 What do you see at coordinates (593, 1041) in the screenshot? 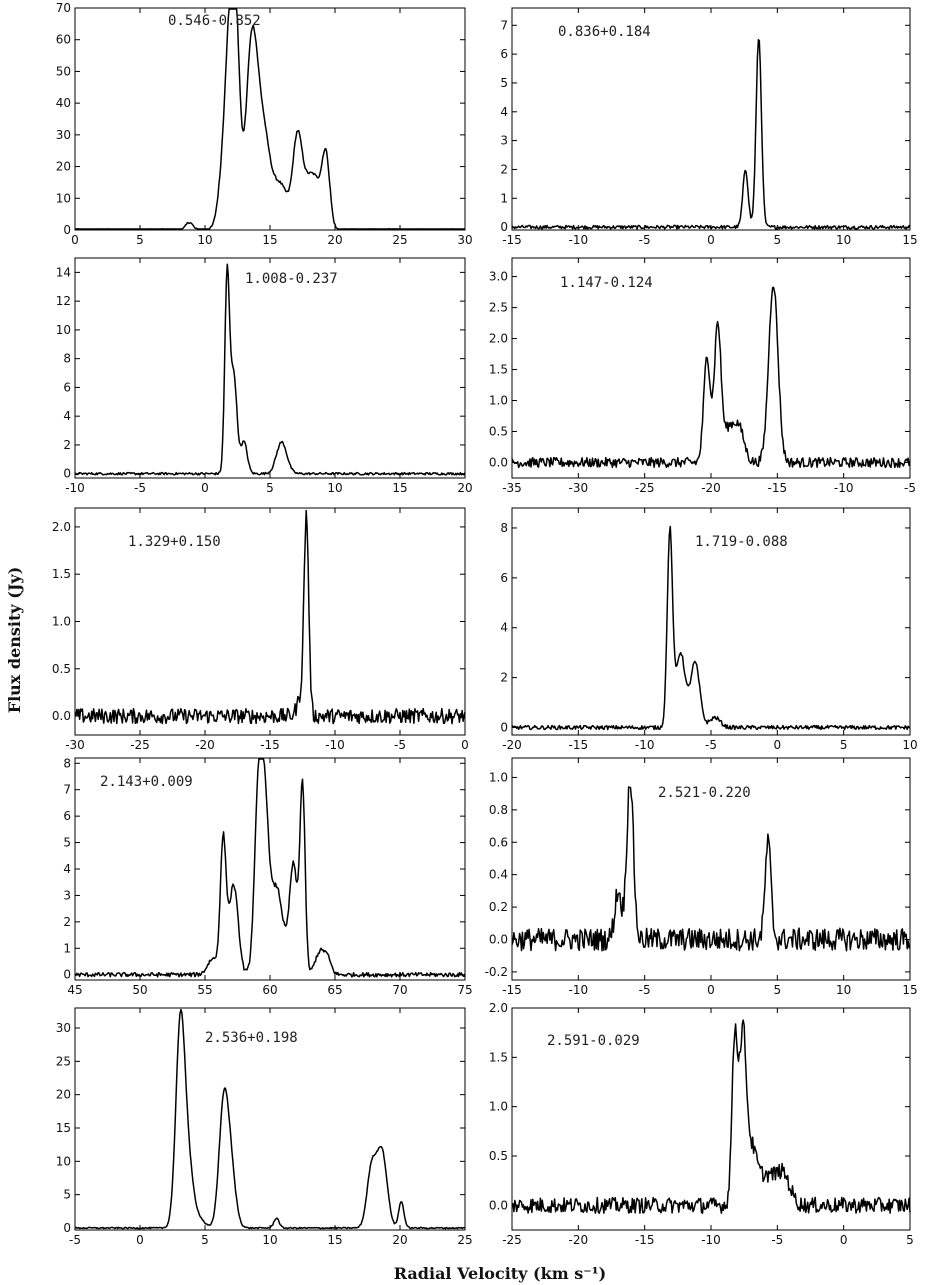
I see `panel-source-label: 2.591-0.029` at bounding box center [593, 1041].